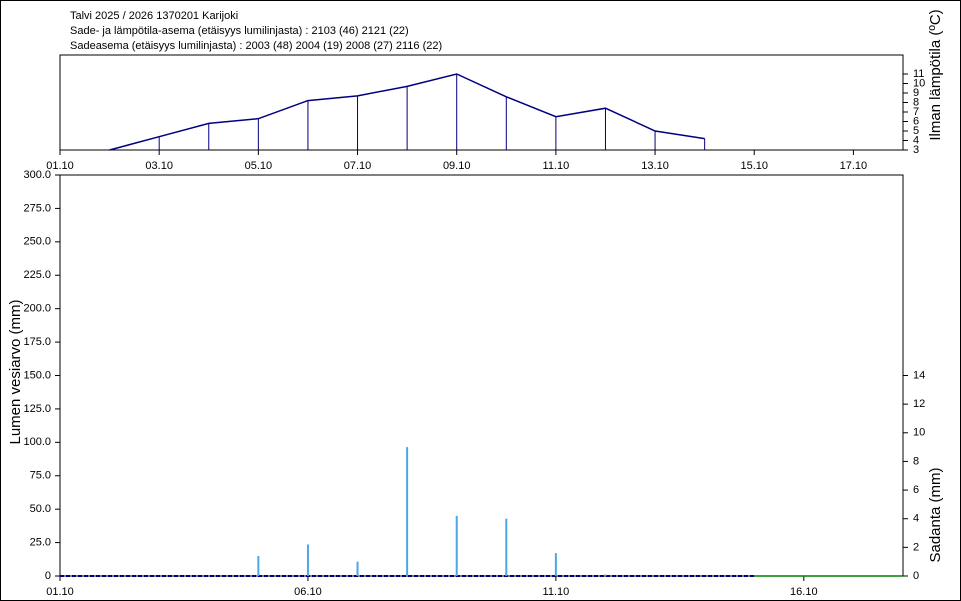 This screenshot has width=961, height=601. What do you see at coordinates (935, 74) in the screenshot?
I see `y-axis-title: Ilman lämpötila (ºC)` at bounding box center [935, 74].